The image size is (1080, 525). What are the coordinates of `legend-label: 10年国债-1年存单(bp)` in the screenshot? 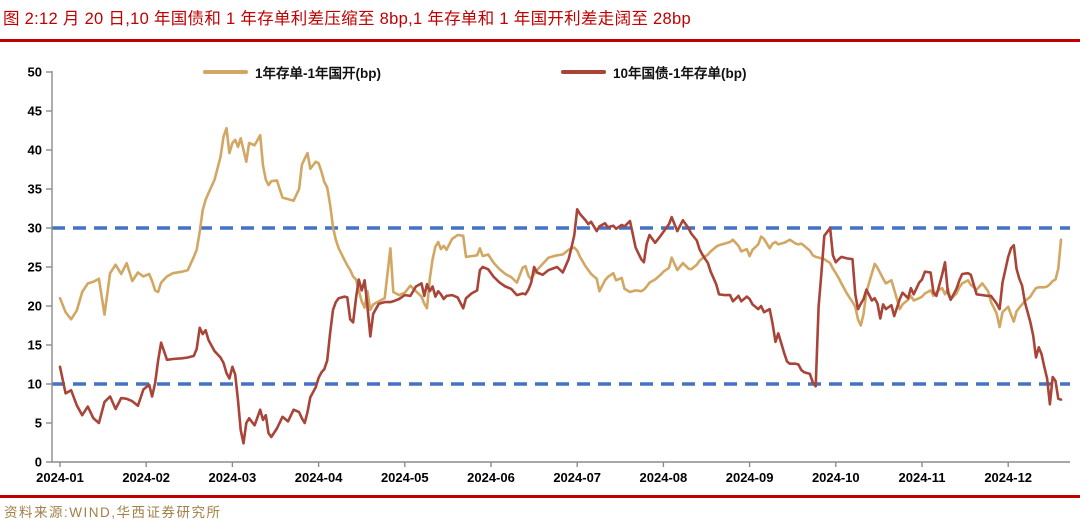 It's located at (680, 73).